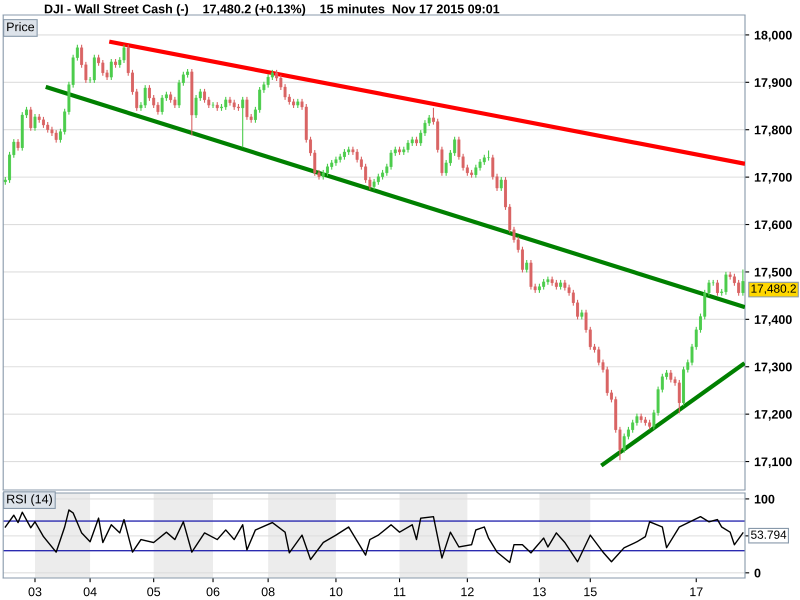 This screenshot has height=600, width=800. I want to click on x-tick-label: 08, so click(268, 591).